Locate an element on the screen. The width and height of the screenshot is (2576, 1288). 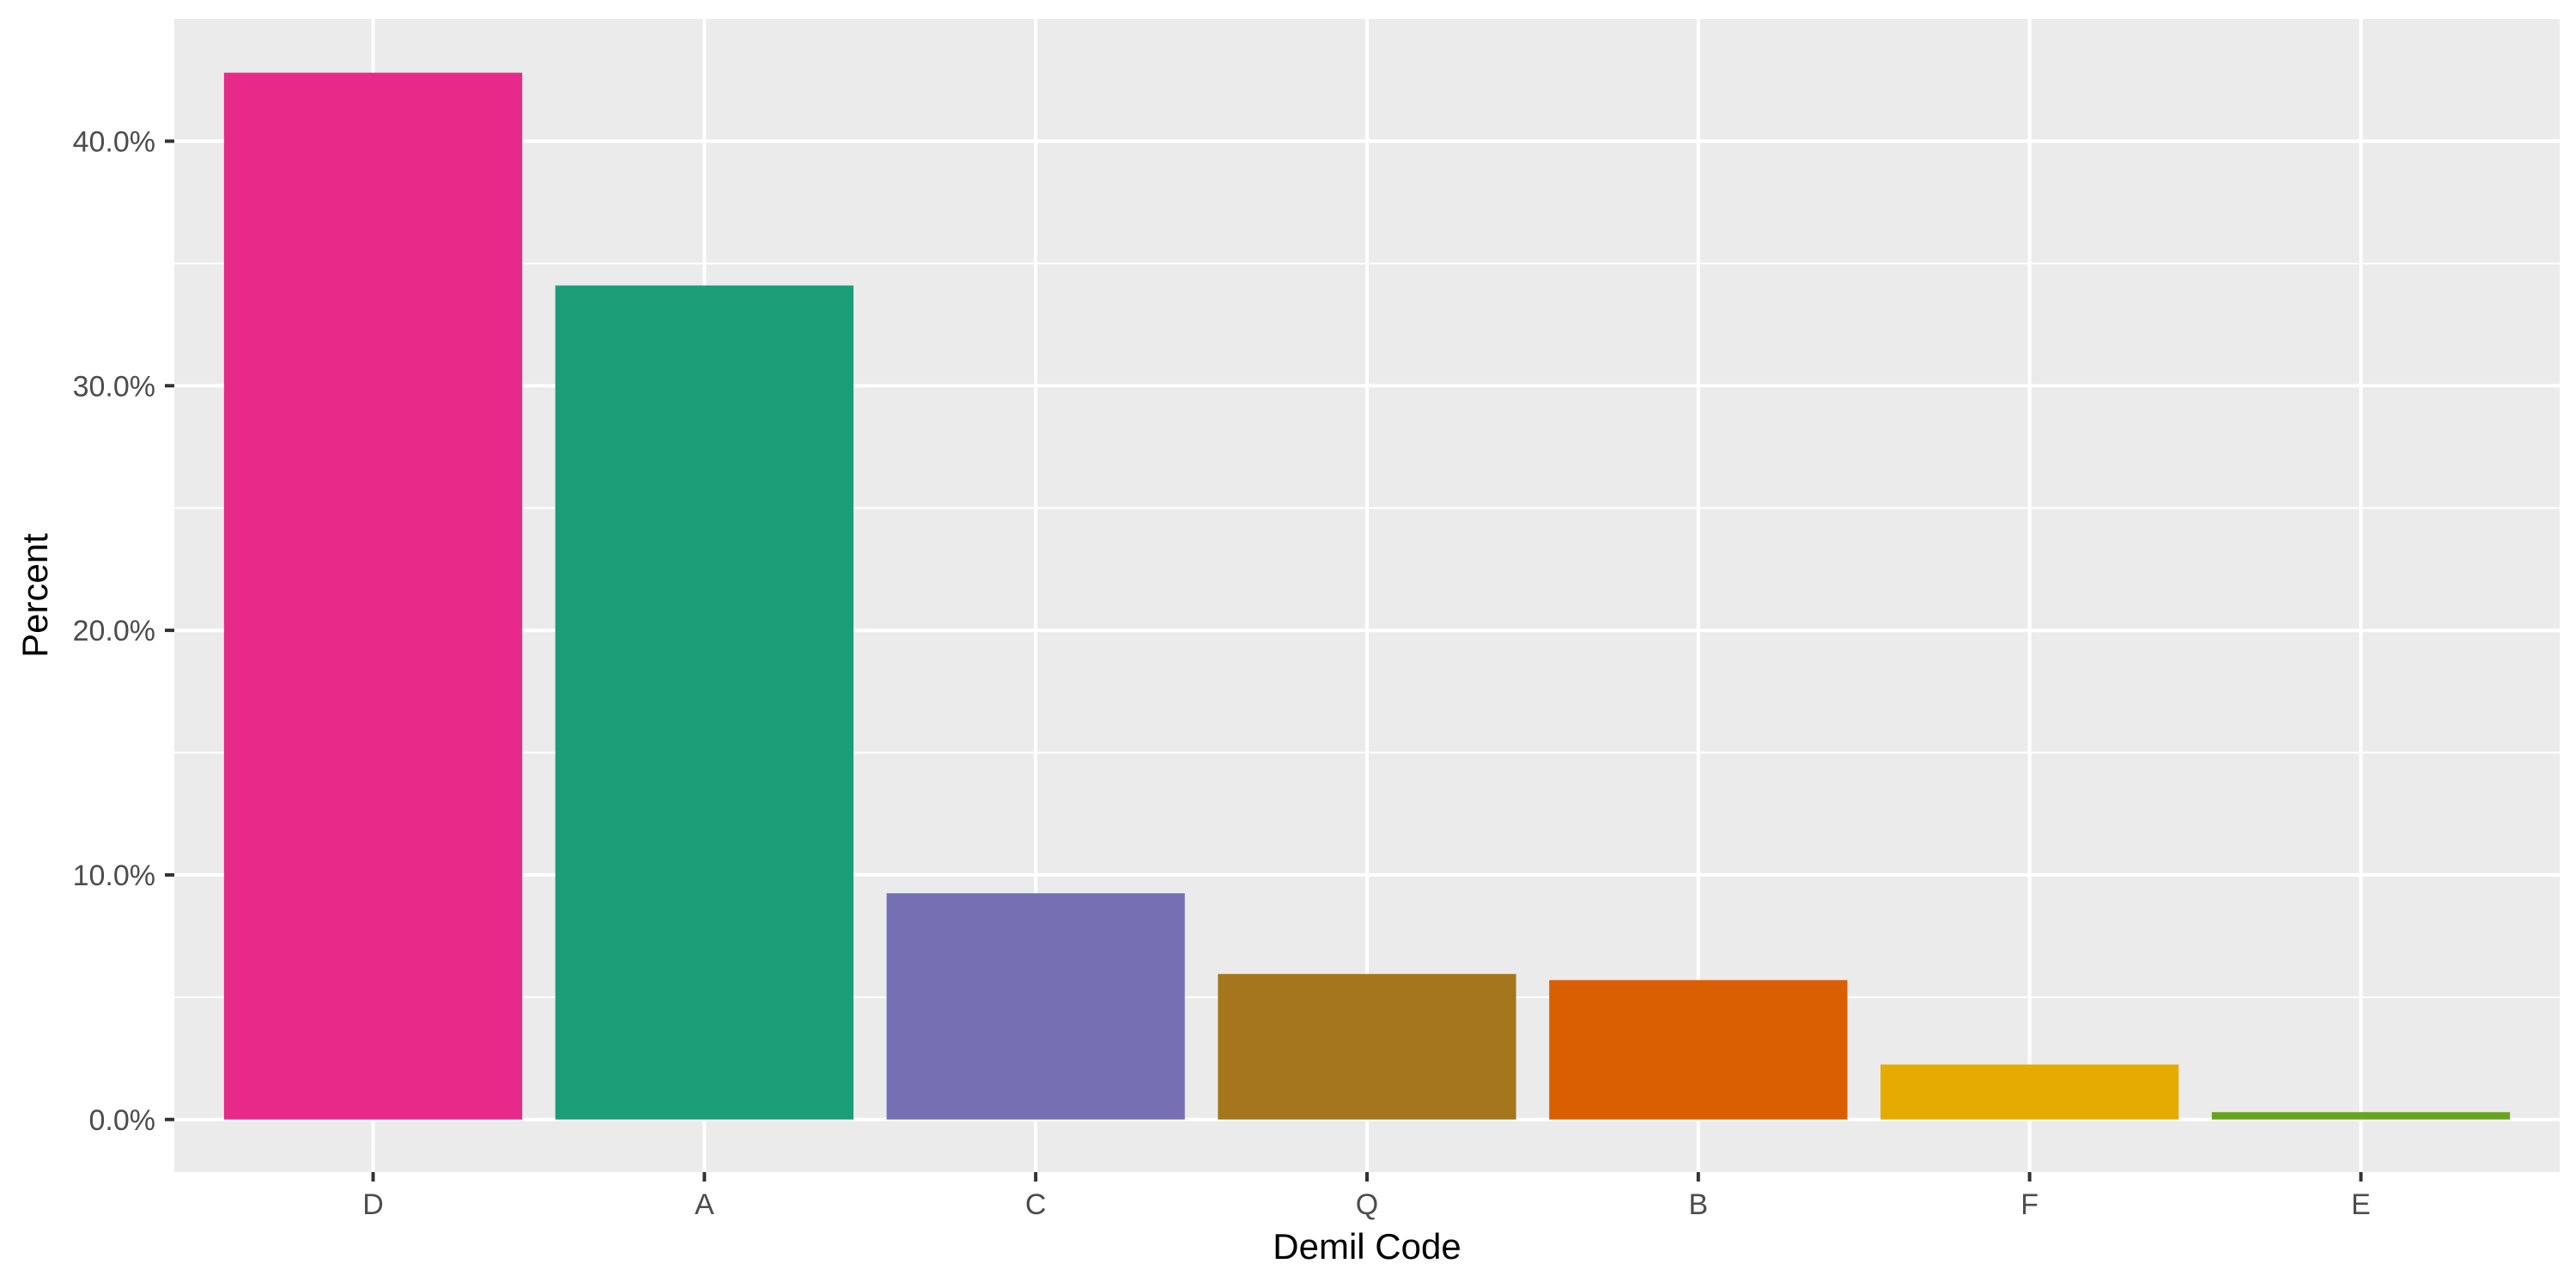
y-tick-label: 30.0% is located at coordinates (114, 387).